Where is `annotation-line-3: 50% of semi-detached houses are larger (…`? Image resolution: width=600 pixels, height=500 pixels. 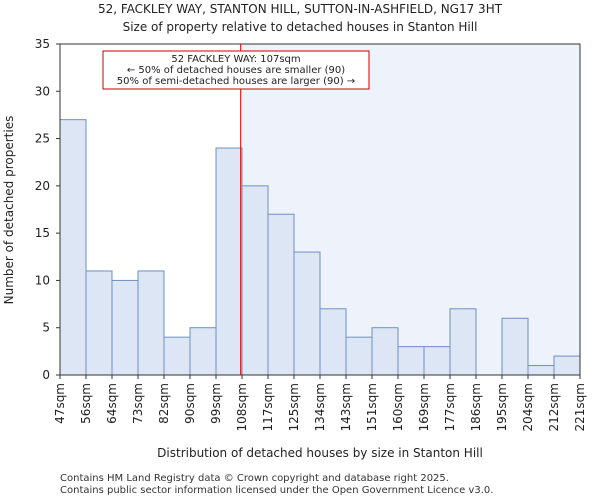 annotation-line-3: 50% of semi-detached houses are larger (… is located at coordinates (236, 81).